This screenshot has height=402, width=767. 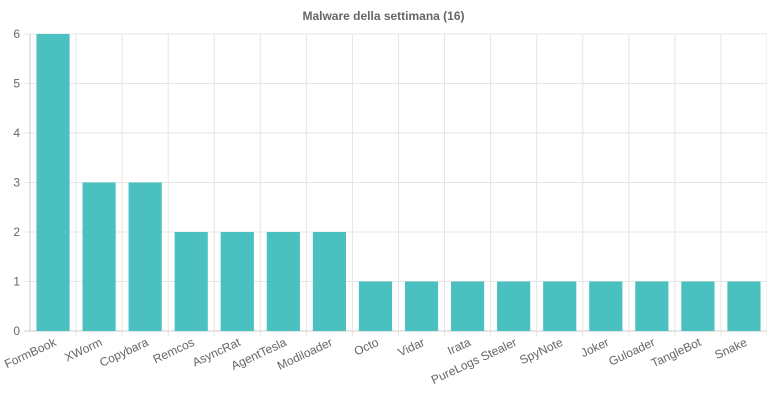 What do you see at coordinates (237, 281) in the screenshot?
I see `bar-asyncrat` at bounding box center [237, 281].